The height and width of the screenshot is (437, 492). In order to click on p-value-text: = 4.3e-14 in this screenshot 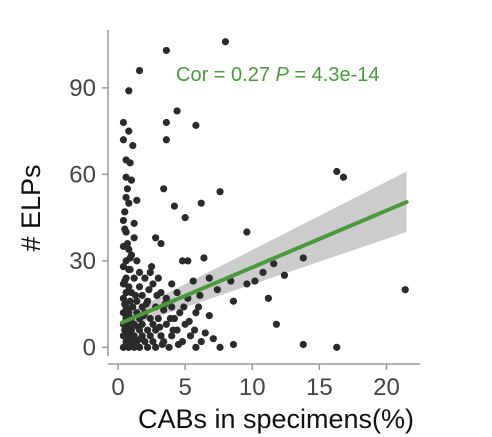, I will do `click(336, 75)`.